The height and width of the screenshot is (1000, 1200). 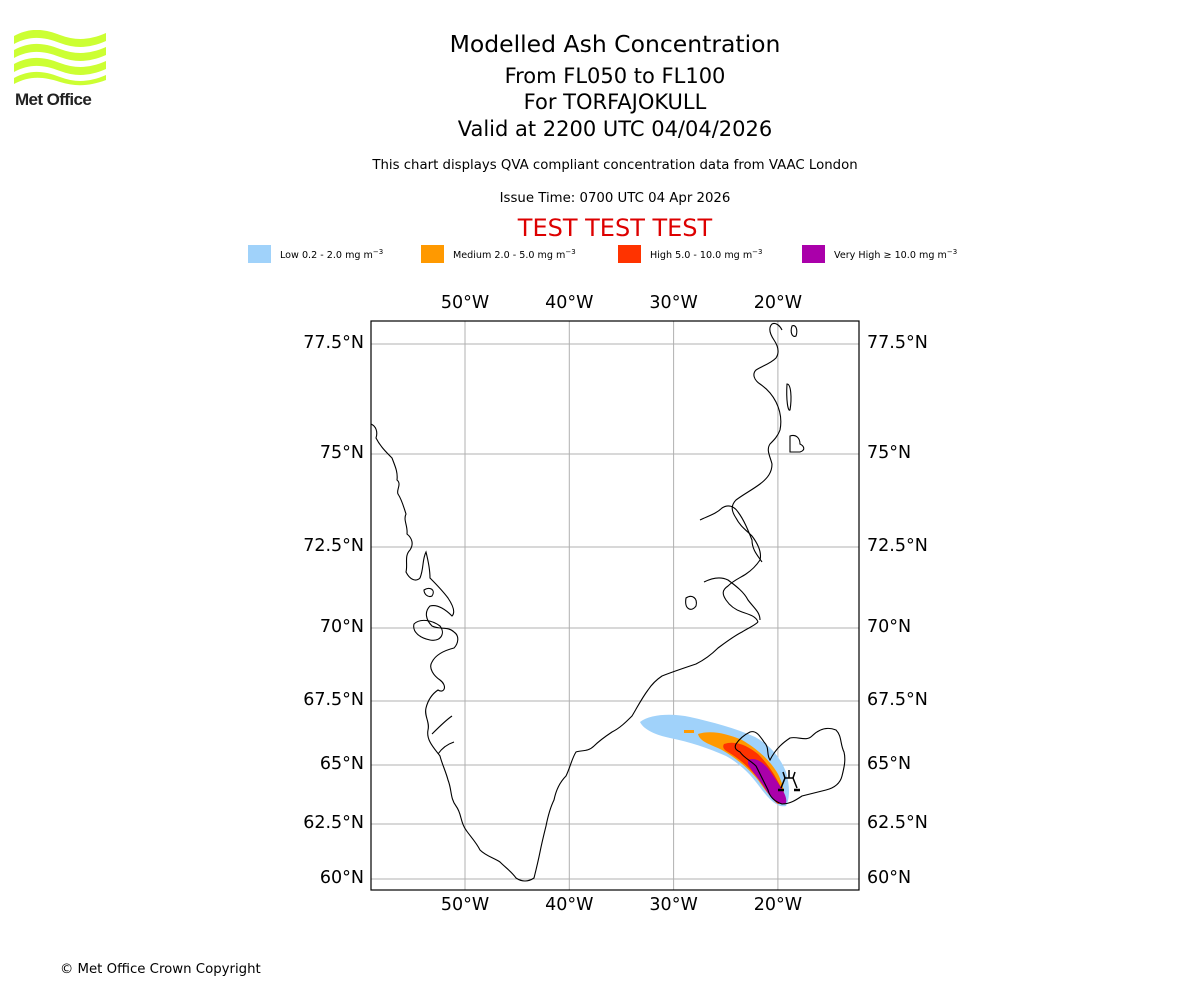 I want to click on lat-tick-label-right: 70°N, so click(x=889, y=627).